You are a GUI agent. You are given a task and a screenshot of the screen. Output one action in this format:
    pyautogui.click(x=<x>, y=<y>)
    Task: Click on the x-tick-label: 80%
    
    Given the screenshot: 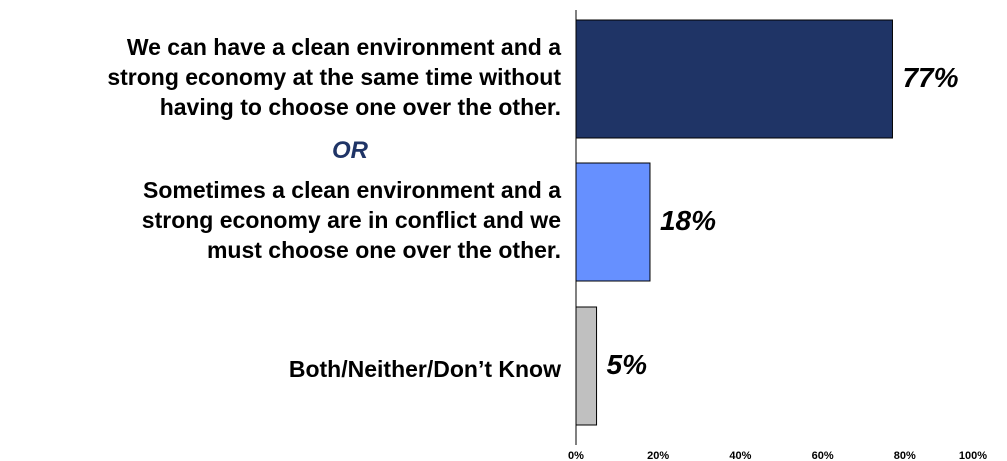 What is the action you would take?
    pyautogui.click(x=905, y=455)
    